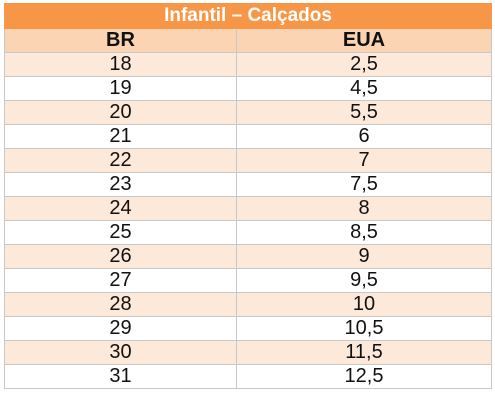 Image resolution: width=495 pixels, height=406 pixels. I want to click on cell-br-size: 20, so click(120, 112).